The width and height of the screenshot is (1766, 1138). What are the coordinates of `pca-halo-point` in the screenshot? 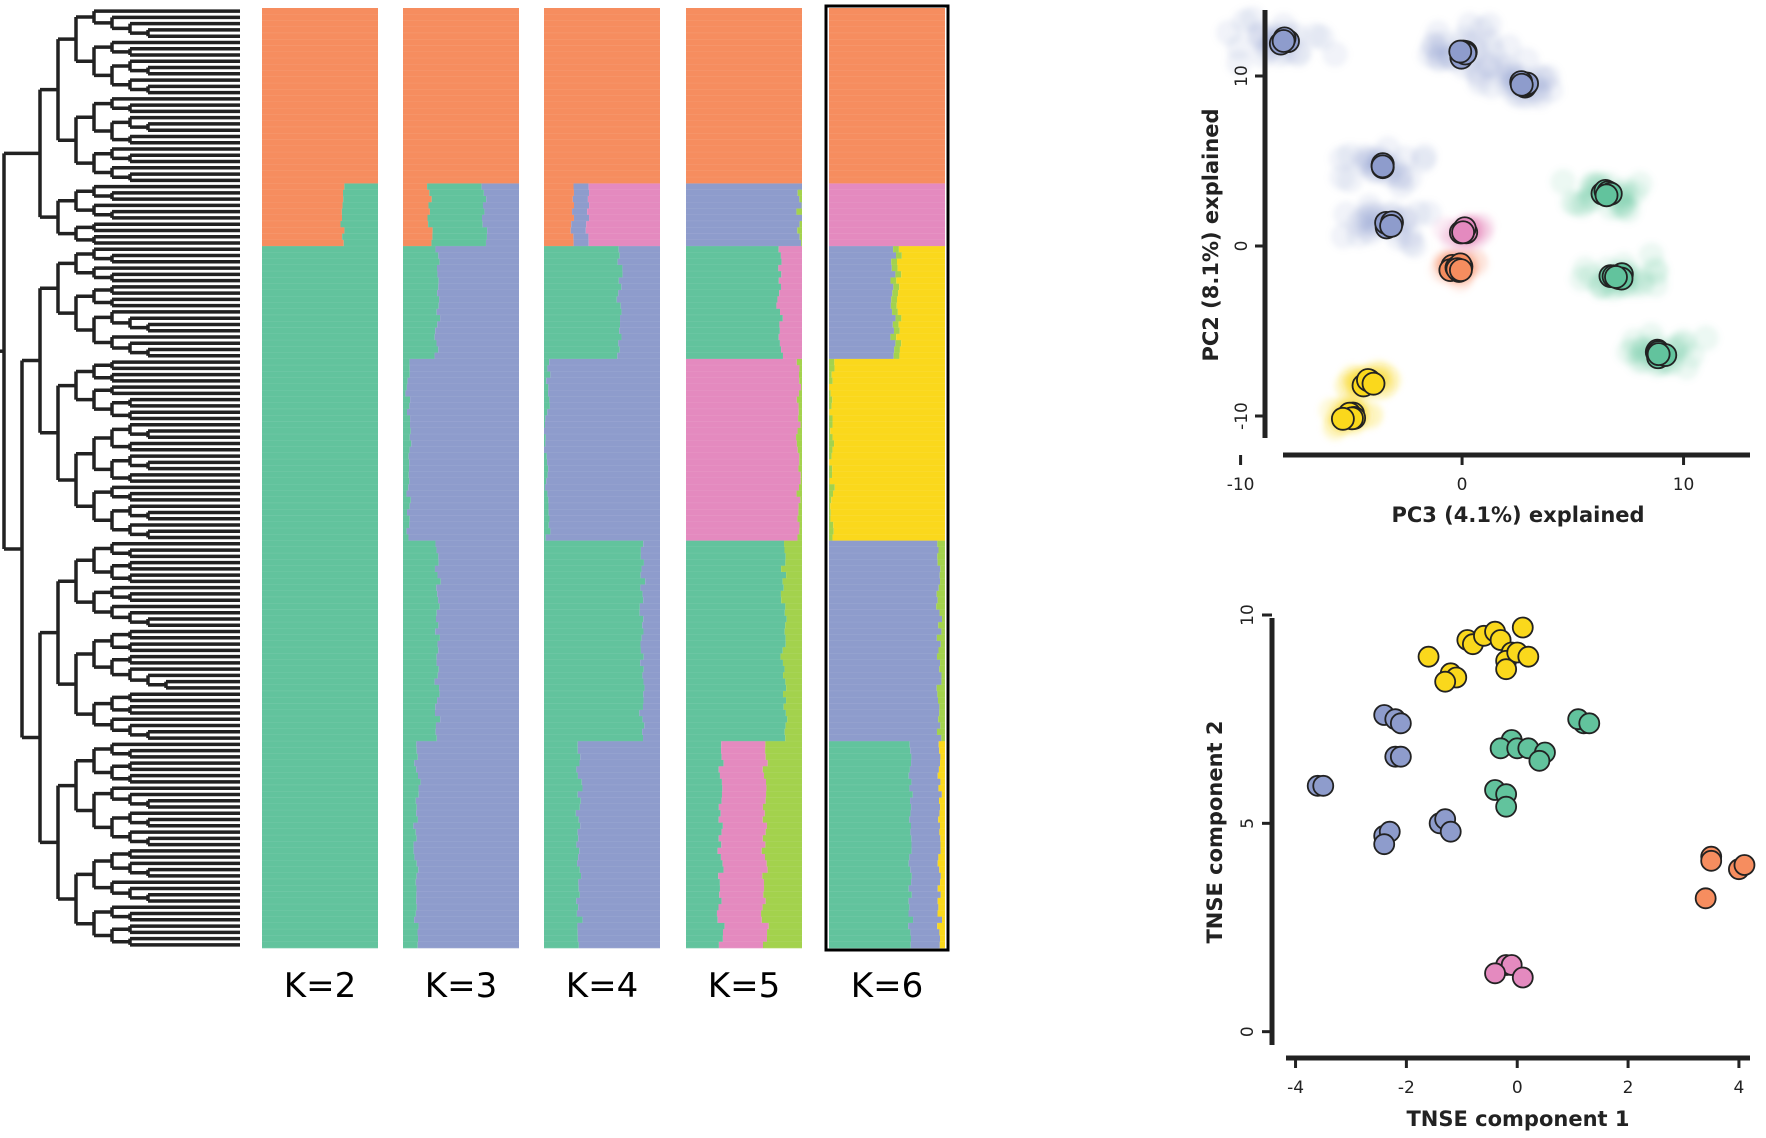 It's located at (1469, 24).